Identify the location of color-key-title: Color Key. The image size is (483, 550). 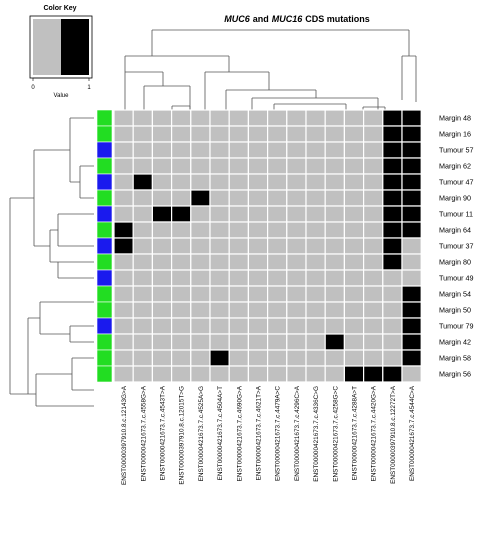
(59, 8).